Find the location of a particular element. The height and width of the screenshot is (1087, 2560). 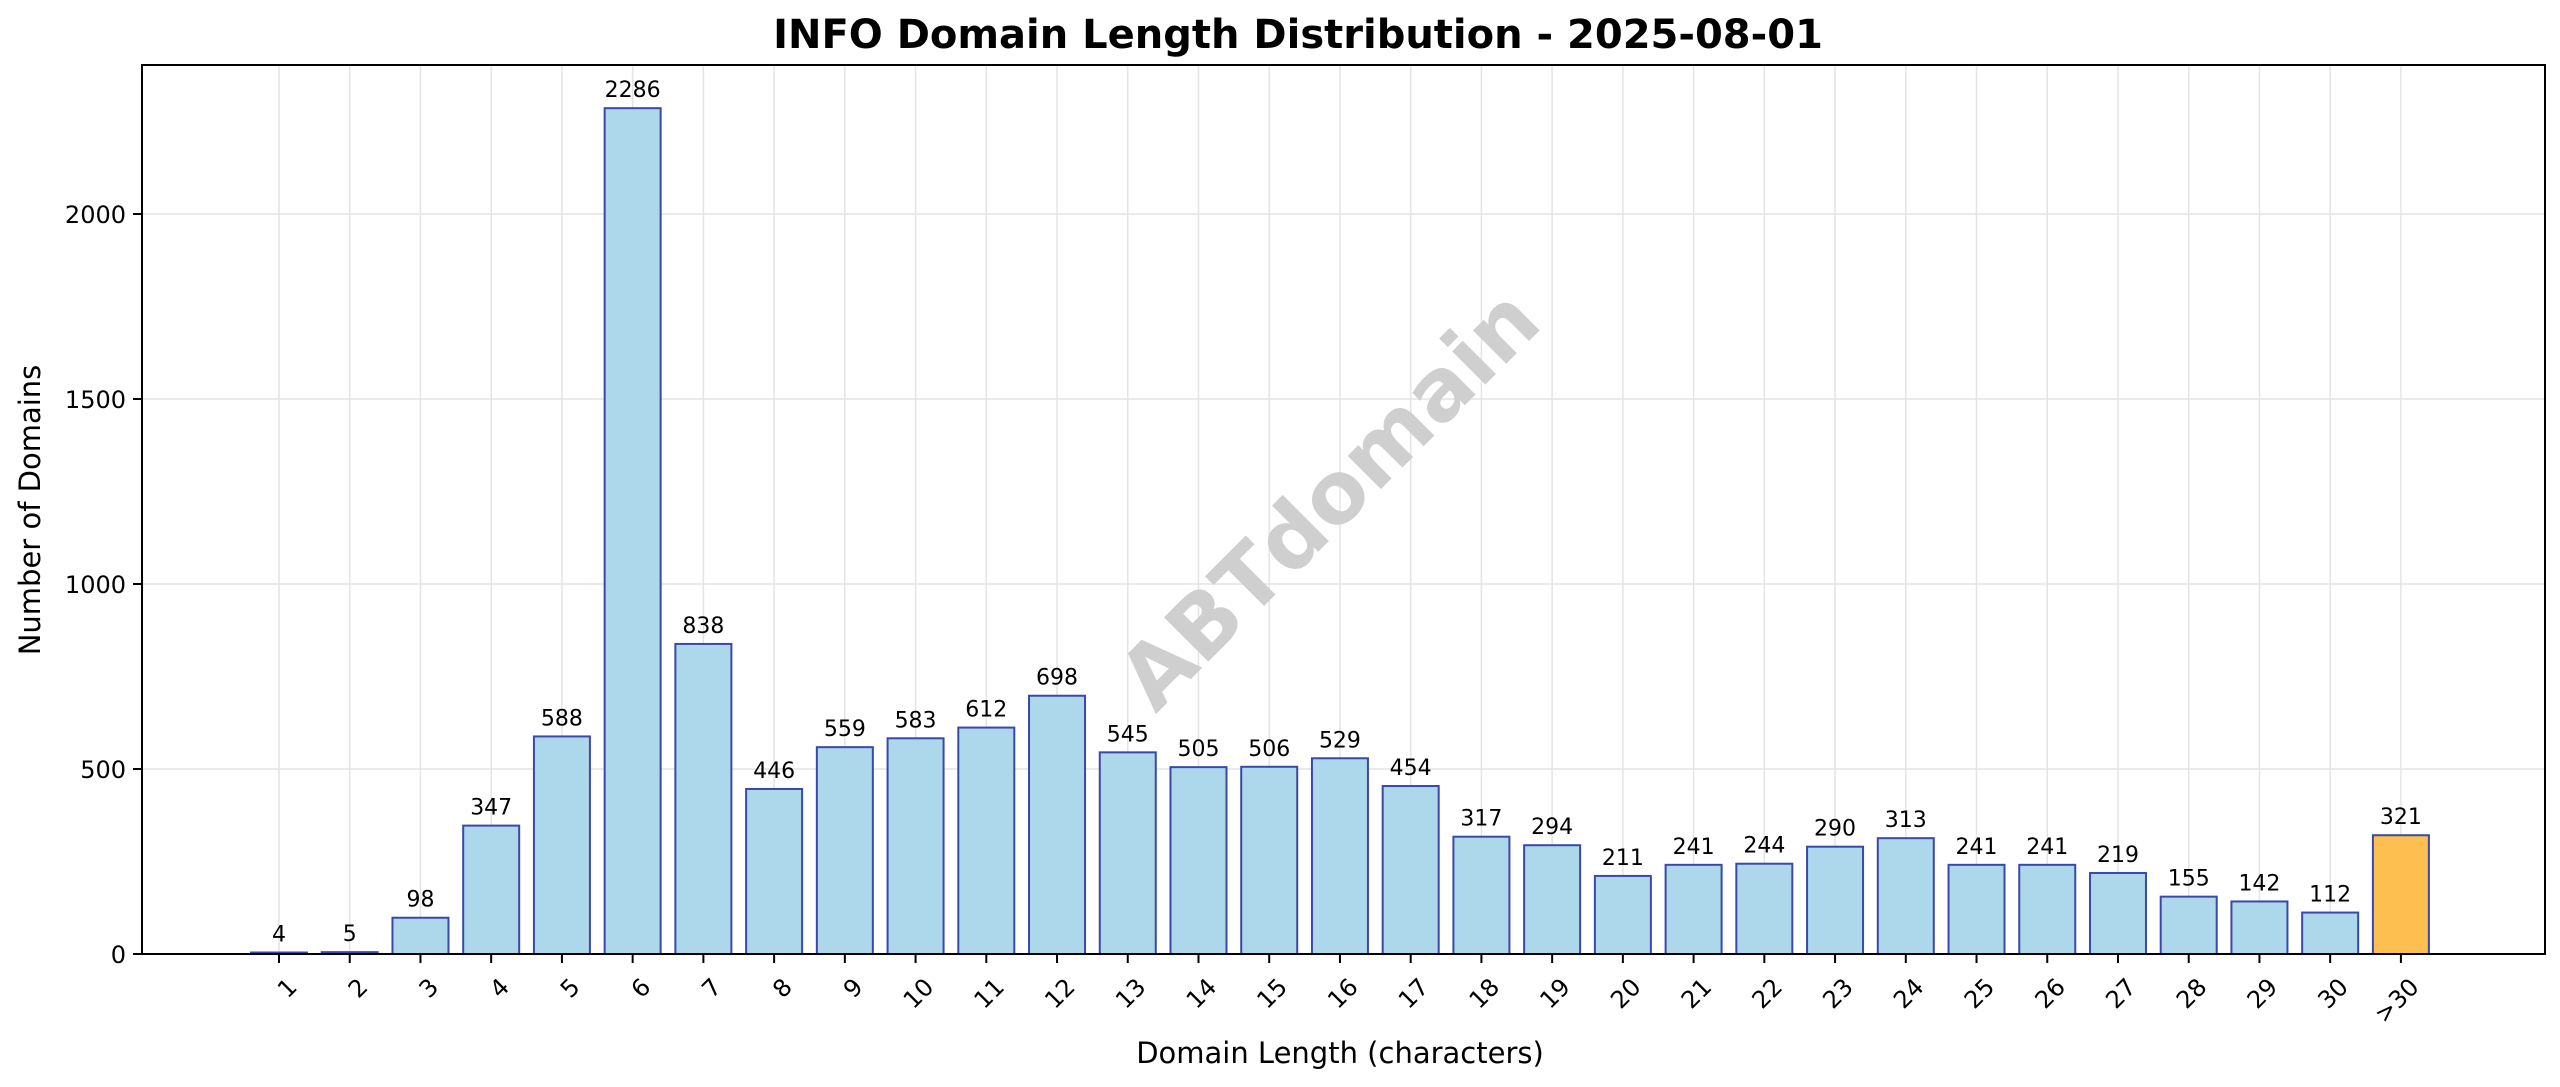

y-tick-label: 1000 is located at coordinates (95, 585).